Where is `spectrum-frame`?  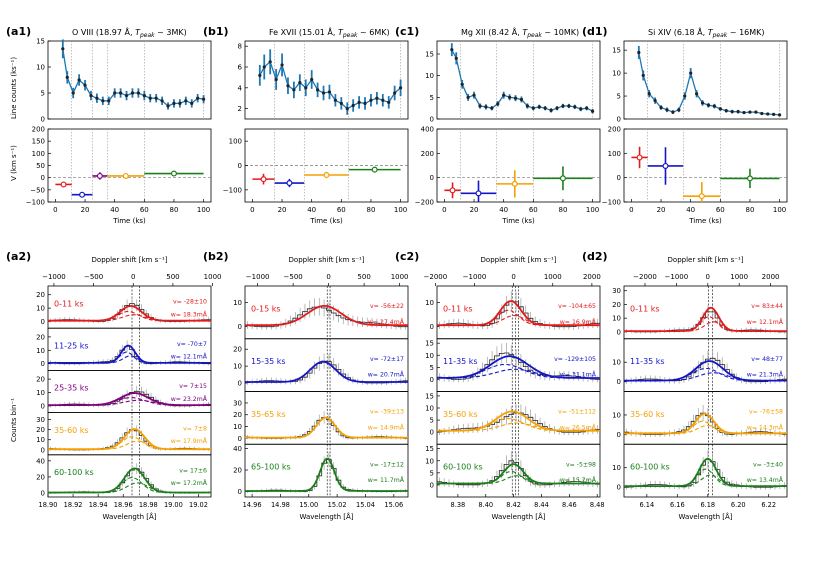
spectrum-frame is located at coordinates (326, 470).